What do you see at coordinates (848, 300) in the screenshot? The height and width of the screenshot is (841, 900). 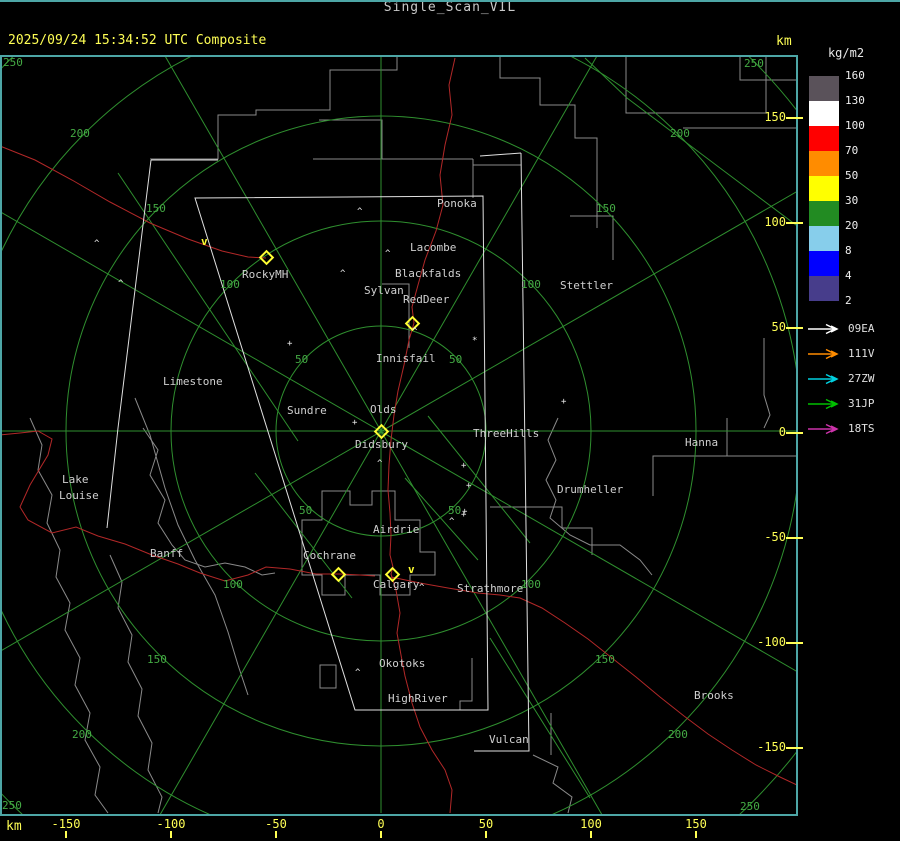 I see `color-scale-value: 2` at bounding box center [848, 300].